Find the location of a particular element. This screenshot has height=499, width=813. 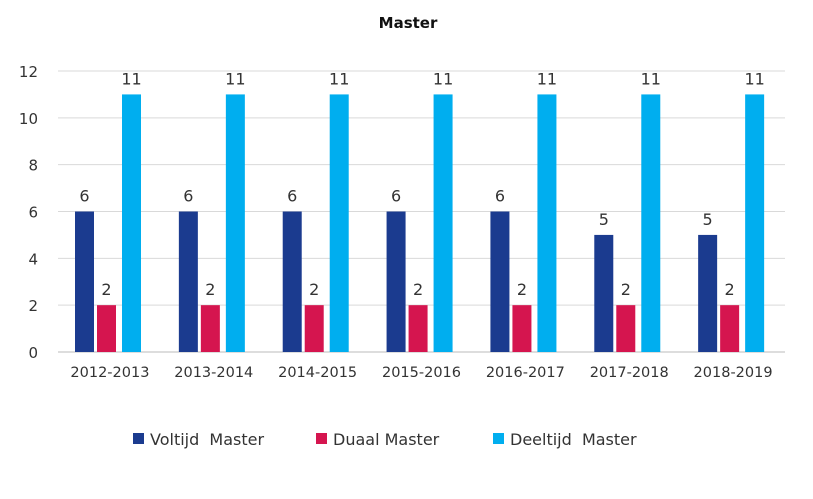

x-tick-label: 2018-2019 is located at coordinates (733, 373).